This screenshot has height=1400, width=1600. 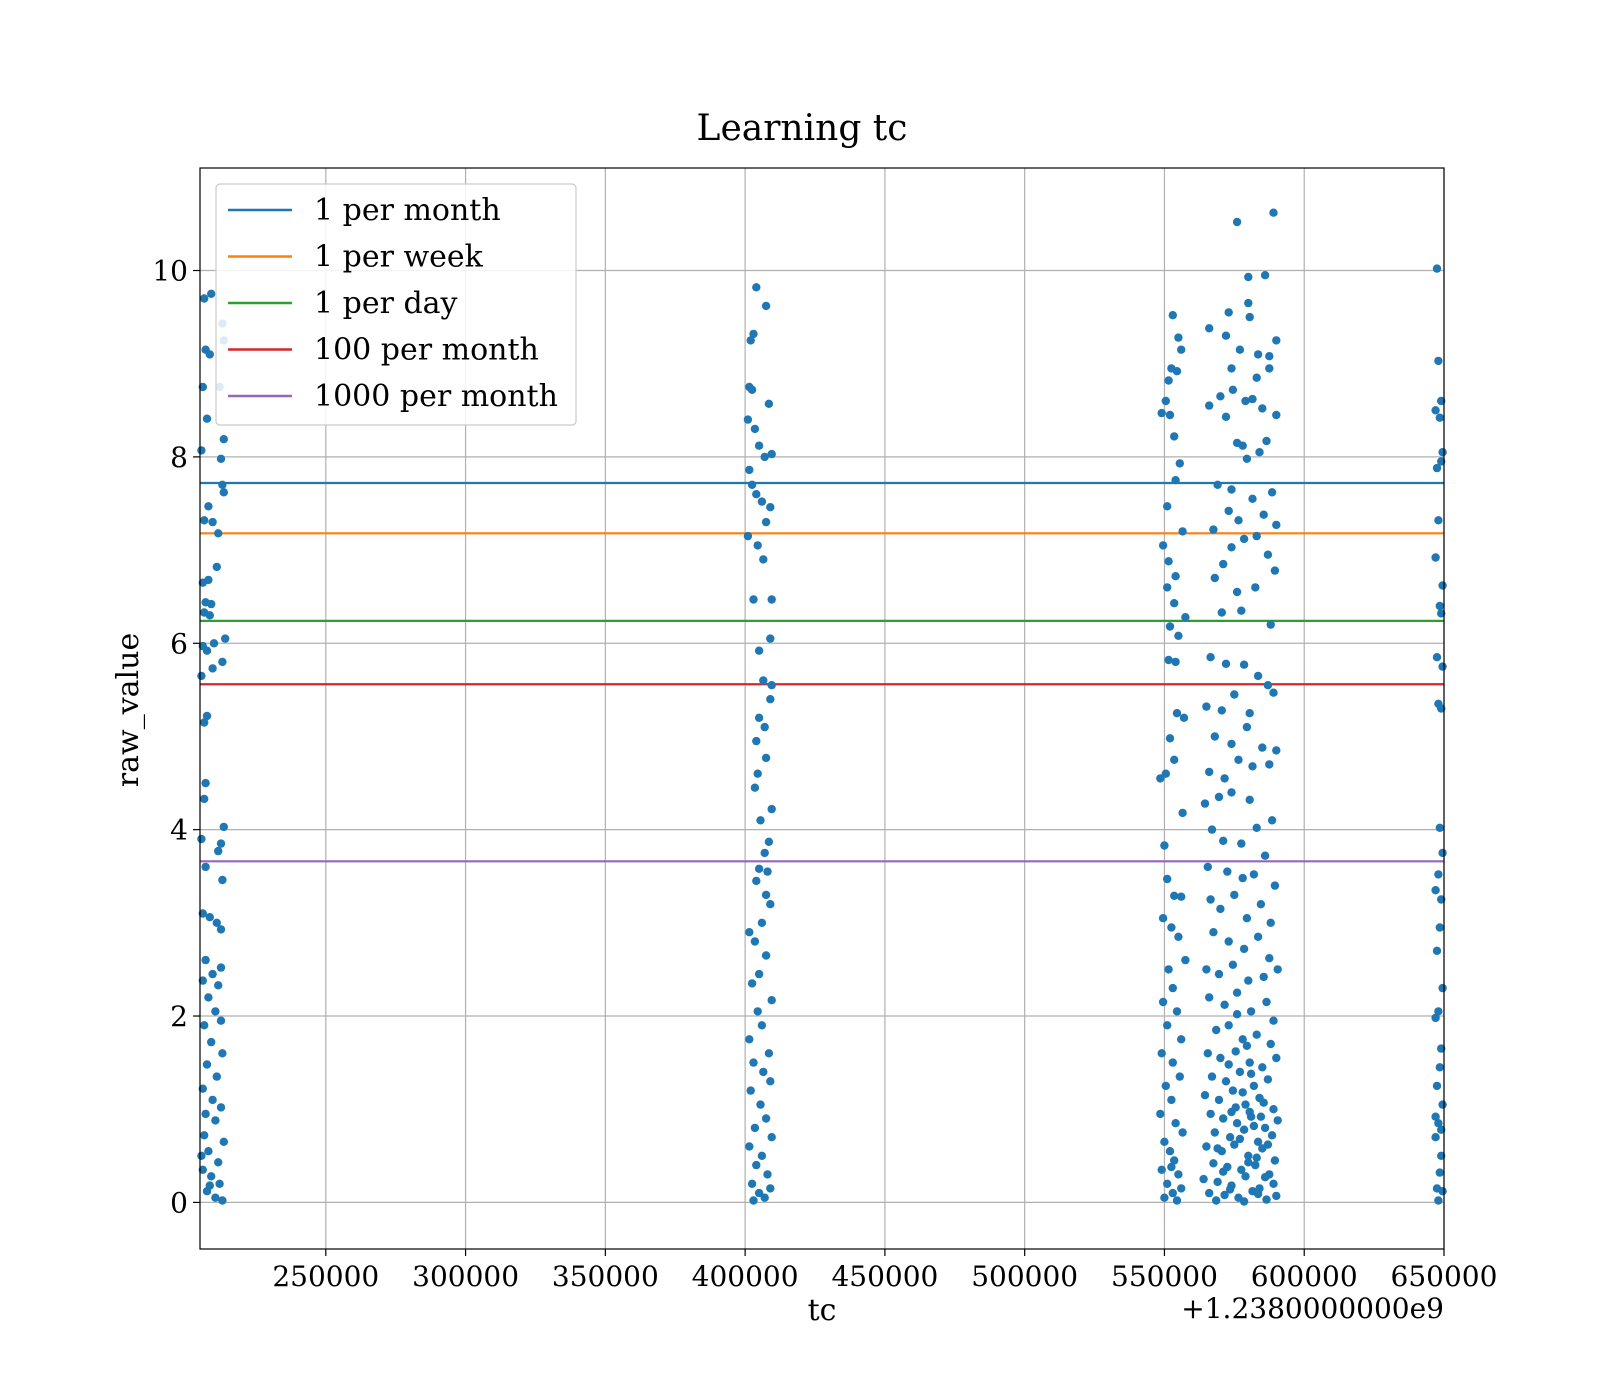 I want to click on y-axis-label: raw_value, so click(x=128, y=710).